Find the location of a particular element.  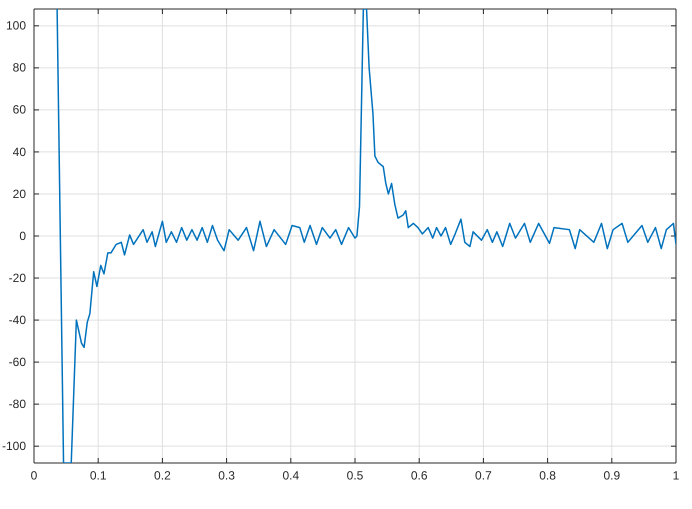

x-tick-label: 0 is located at coordinates (34, 475).